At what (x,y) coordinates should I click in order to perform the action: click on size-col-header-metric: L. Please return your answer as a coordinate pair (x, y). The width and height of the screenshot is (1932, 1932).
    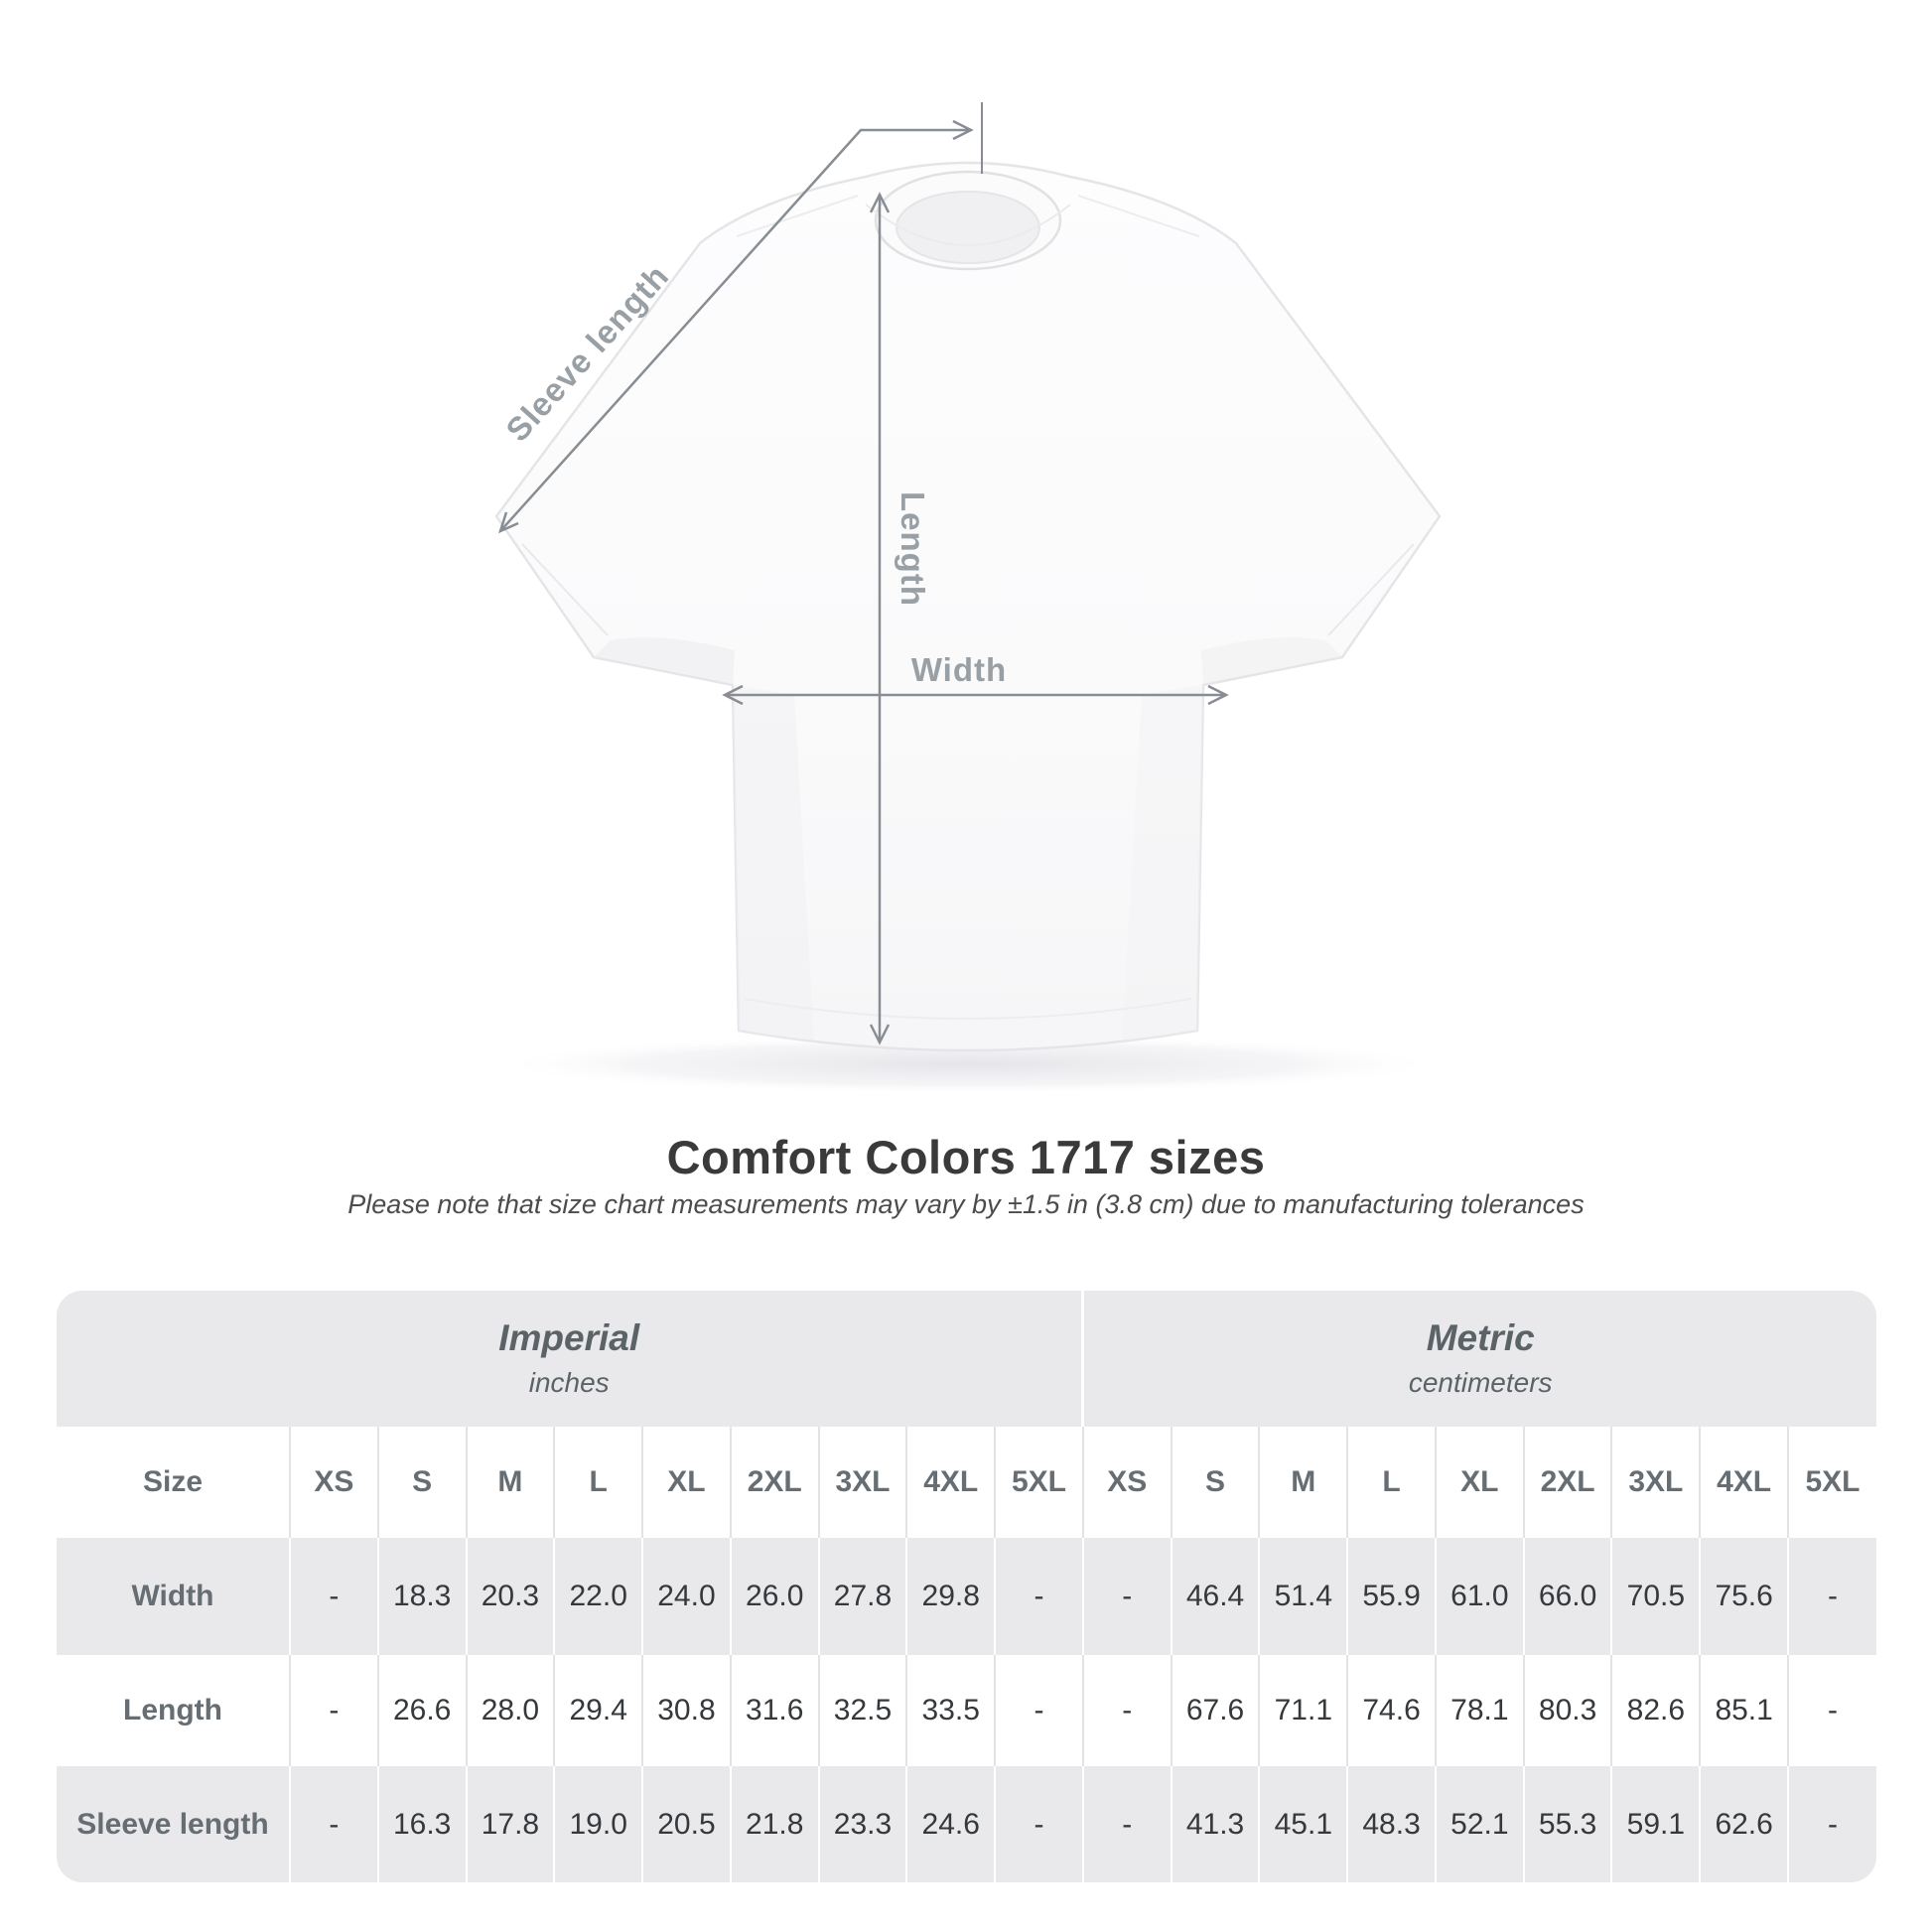
    Looking at the image, I should click on (1391, 1483).